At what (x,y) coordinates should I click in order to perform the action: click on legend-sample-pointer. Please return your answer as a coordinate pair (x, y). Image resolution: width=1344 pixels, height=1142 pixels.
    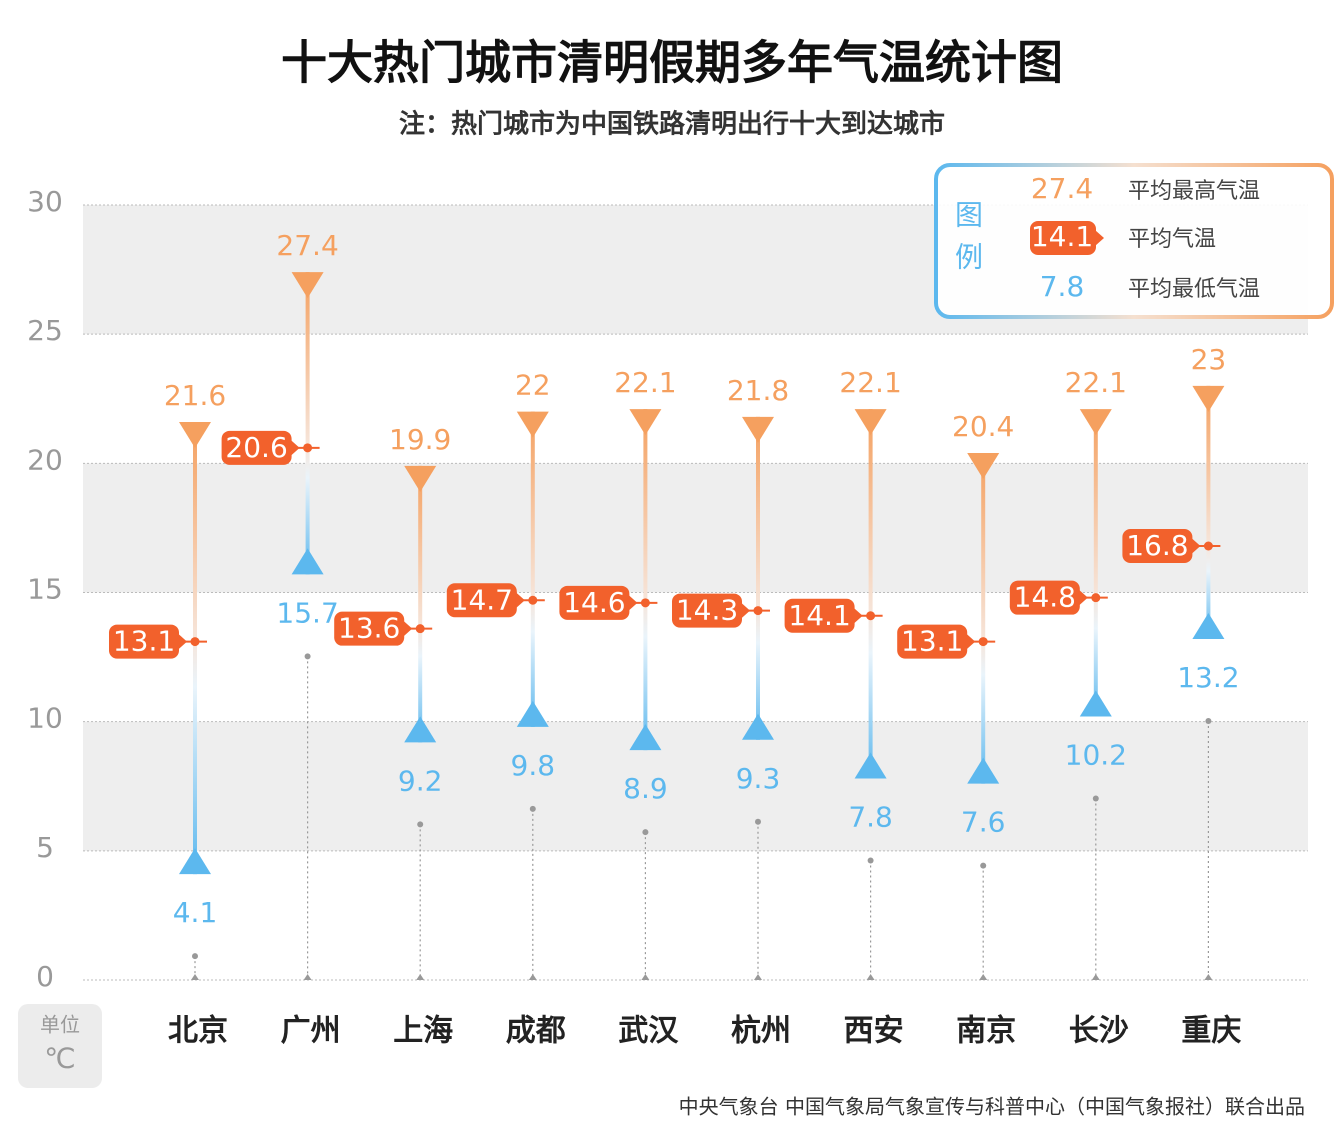
    Looking at the image, I should click on (1099, 238).